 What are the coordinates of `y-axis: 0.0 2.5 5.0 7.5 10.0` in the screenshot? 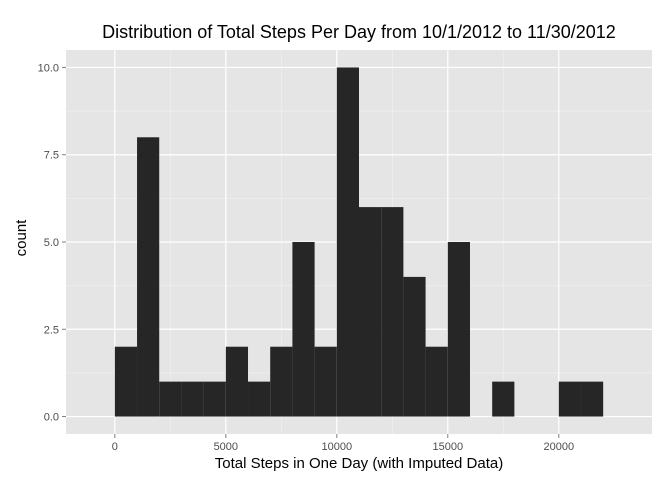 It's located at (52, 243).